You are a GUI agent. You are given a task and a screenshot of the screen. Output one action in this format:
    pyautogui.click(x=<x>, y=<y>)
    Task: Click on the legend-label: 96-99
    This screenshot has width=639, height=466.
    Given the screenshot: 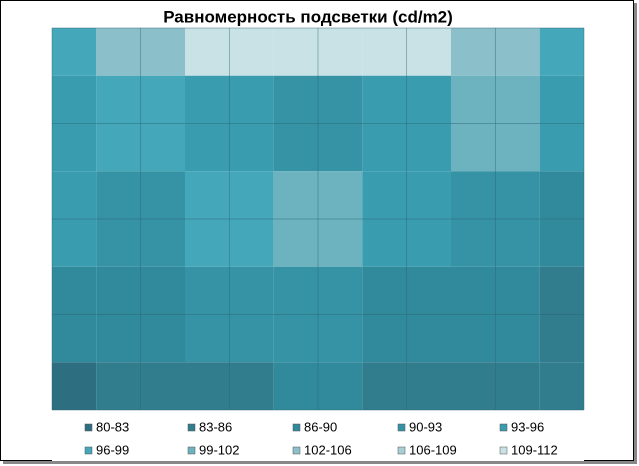 What is the action you would take?
    pyautogui.click(x=112, y=449)
    